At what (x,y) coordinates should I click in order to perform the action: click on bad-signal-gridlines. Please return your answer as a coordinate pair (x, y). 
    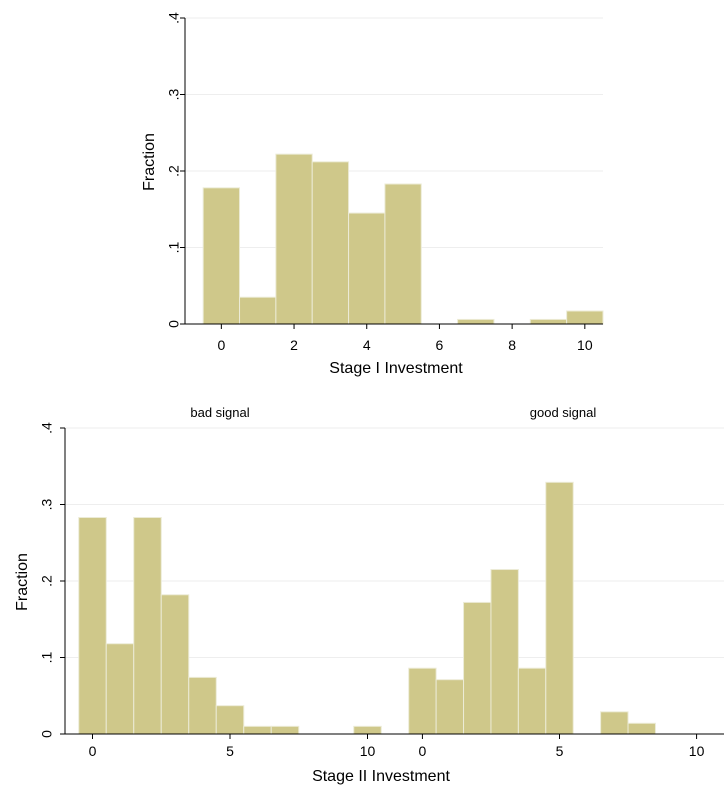
    Looking at the image, I should click on (230, 542).